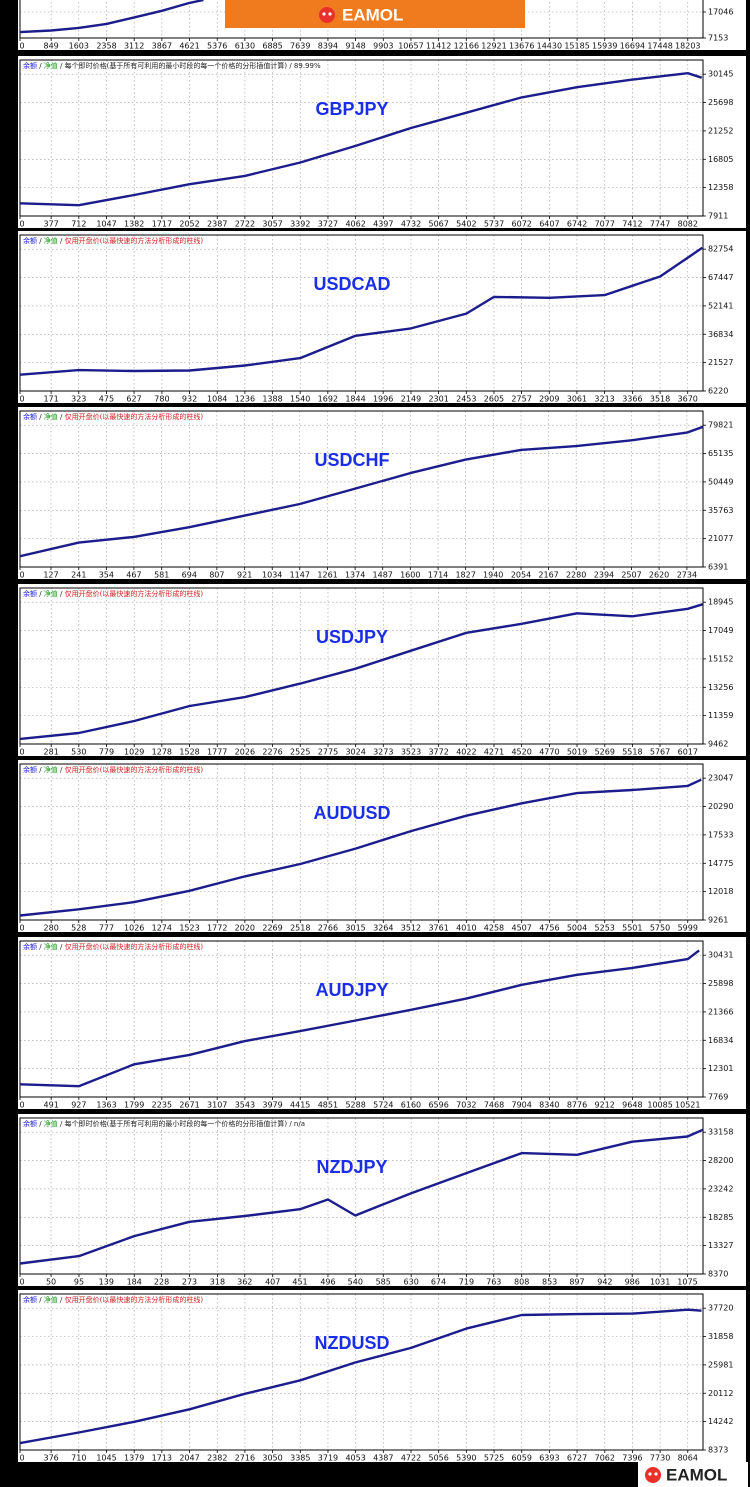 The width and height of the screenshot is (750, 1487). What do you see at coordinates (189, 46) in the screenshot?
I see `x-tick-label: 4621` at bounding box center [189, 46].